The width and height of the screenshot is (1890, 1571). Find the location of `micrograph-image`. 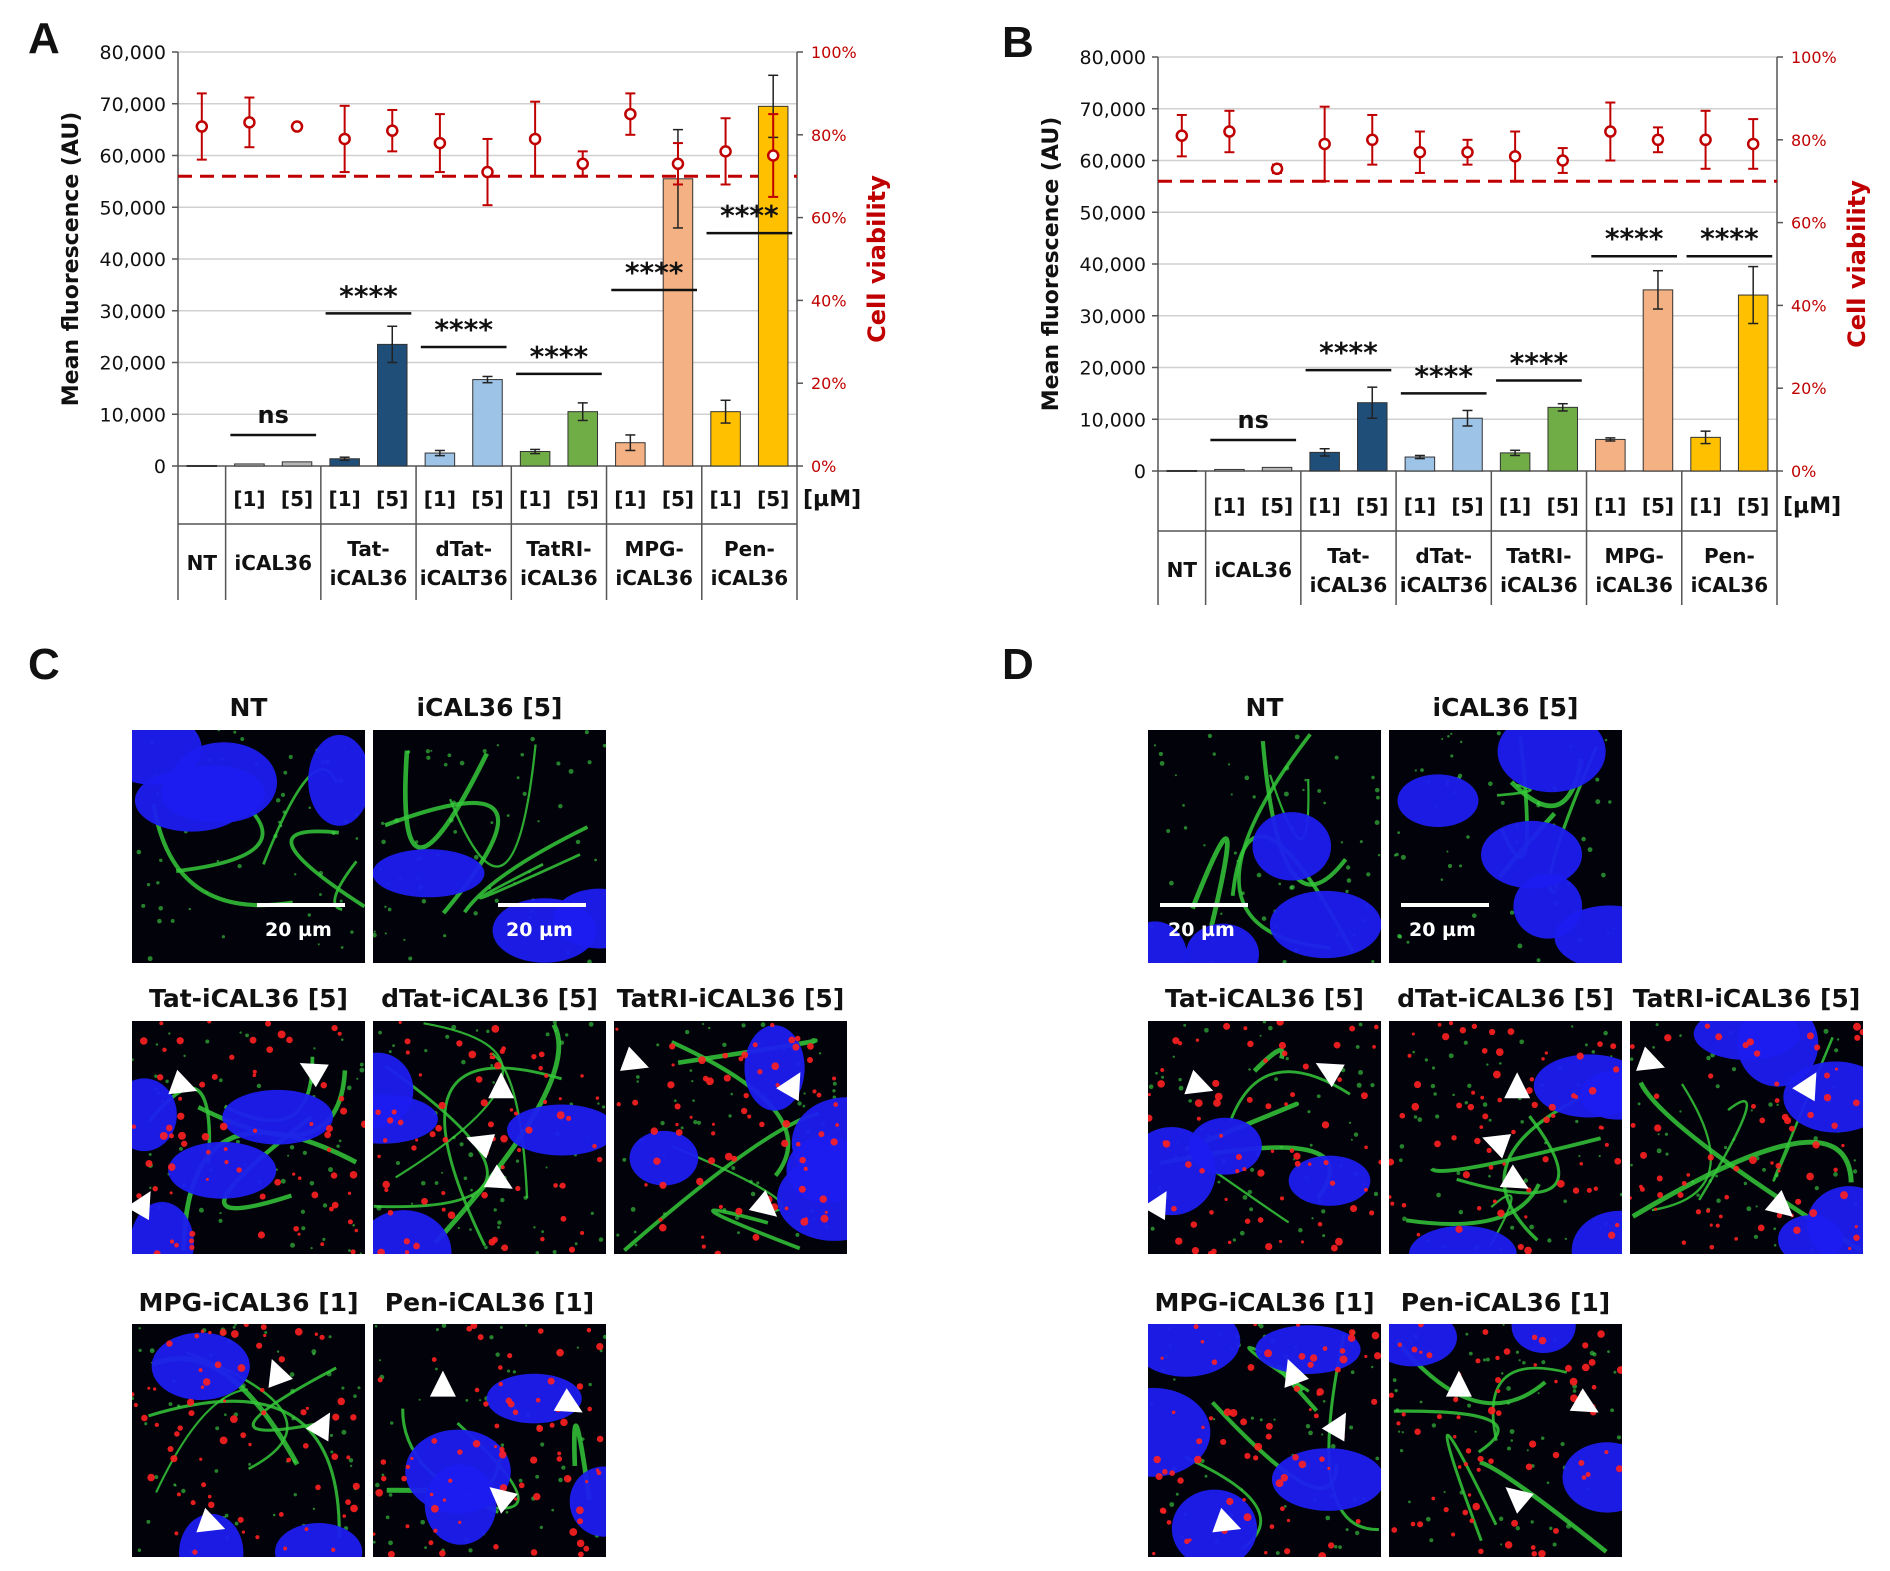

micrograph-image is located at coordinates (248, 1440).